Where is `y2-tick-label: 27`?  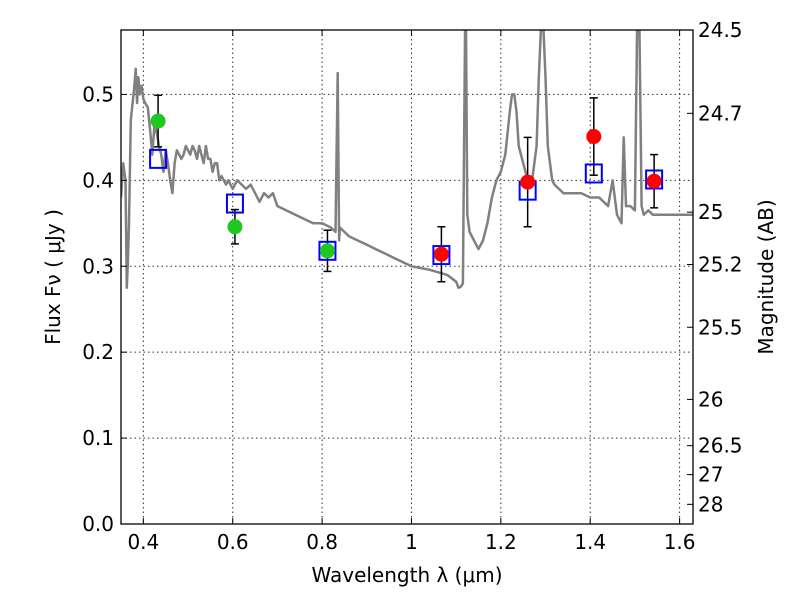 y2-tick-label: 27 is located at coordinates (710, 475).